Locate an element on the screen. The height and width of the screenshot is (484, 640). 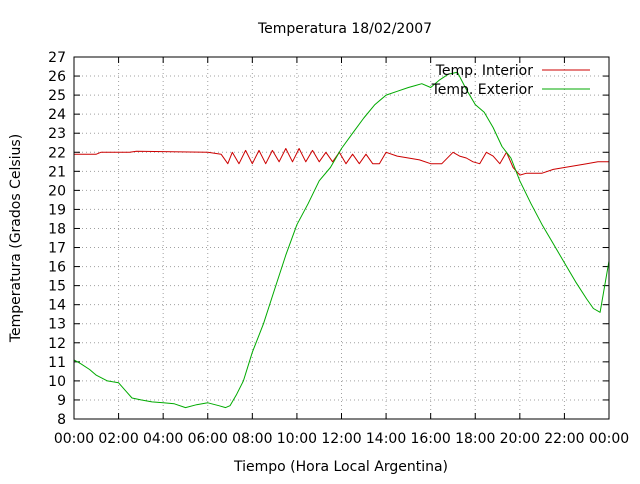
x-tick-label: 20:00 is located at coordinates (520, 439).